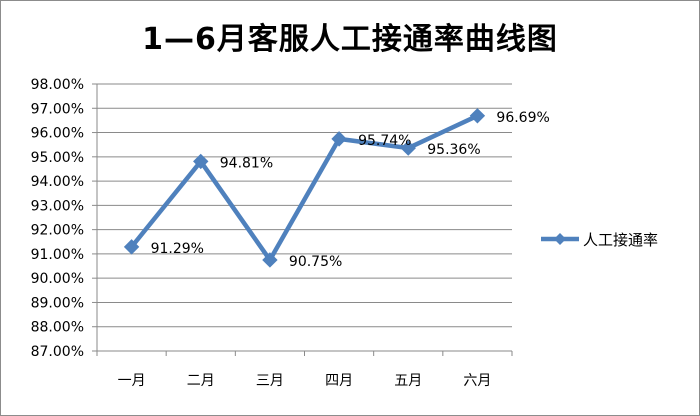  I want to click on data-label: 95.74%, so click(384, 141).